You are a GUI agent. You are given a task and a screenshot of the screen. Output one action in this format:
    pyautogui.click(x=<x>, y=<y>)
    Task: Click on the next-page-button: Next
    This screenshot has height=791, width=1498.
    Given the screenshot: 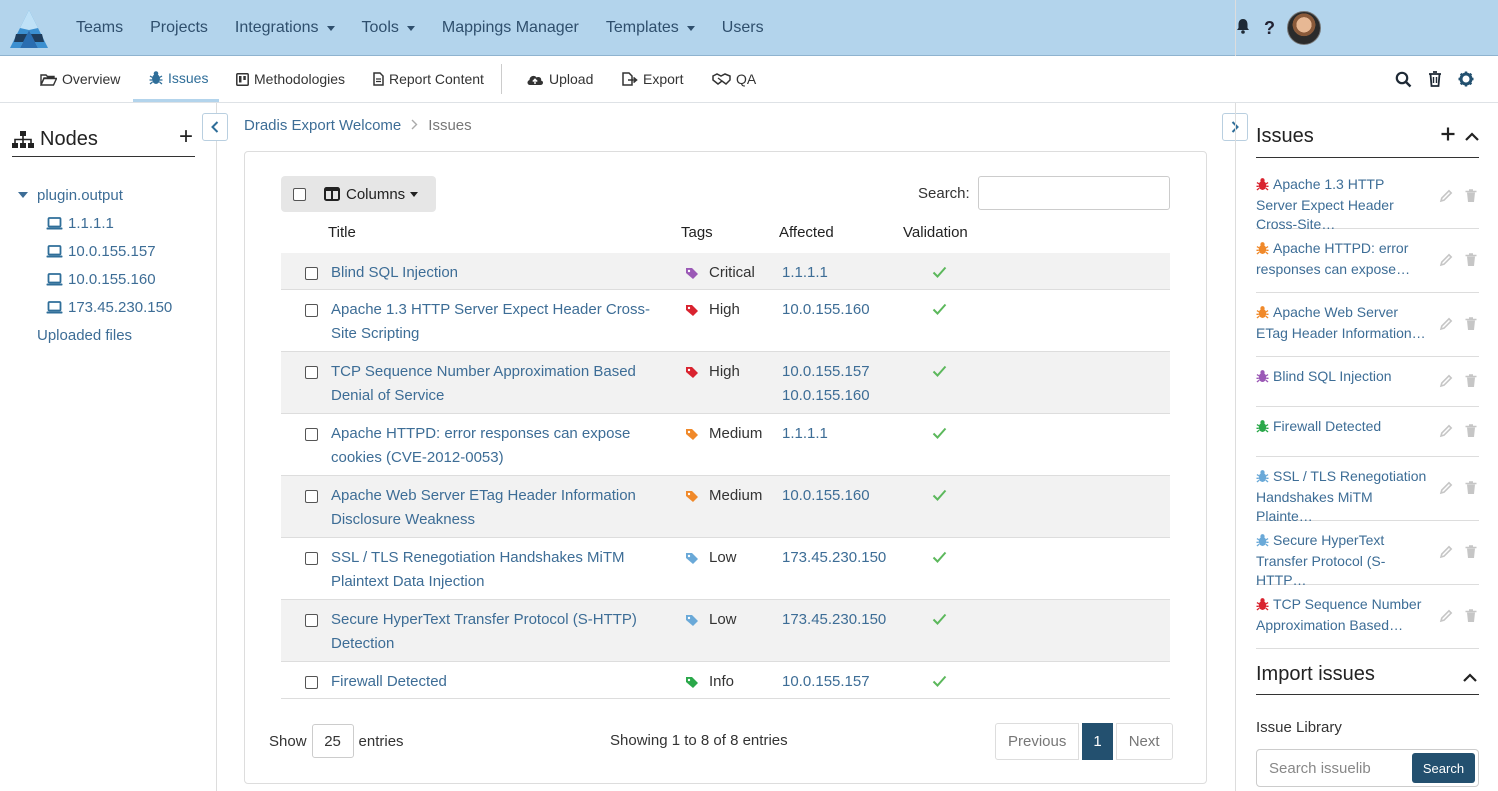 What is the action you would take?
    pyautogui.click(x=1144, y=741)
    